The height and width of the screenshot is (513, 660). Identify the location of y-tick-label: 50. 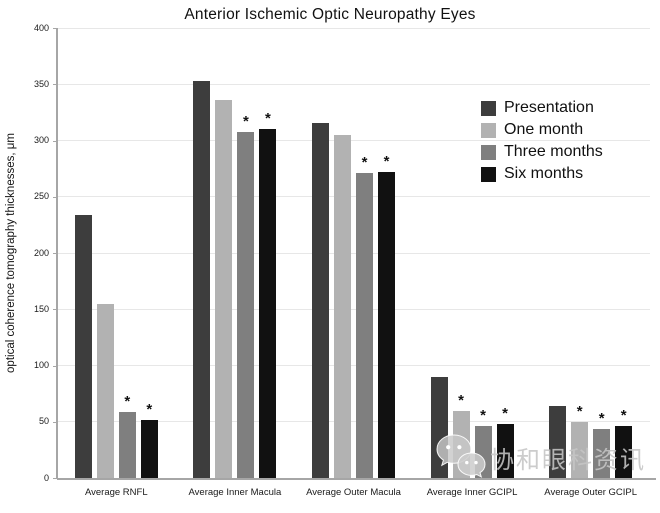
(43, 421).